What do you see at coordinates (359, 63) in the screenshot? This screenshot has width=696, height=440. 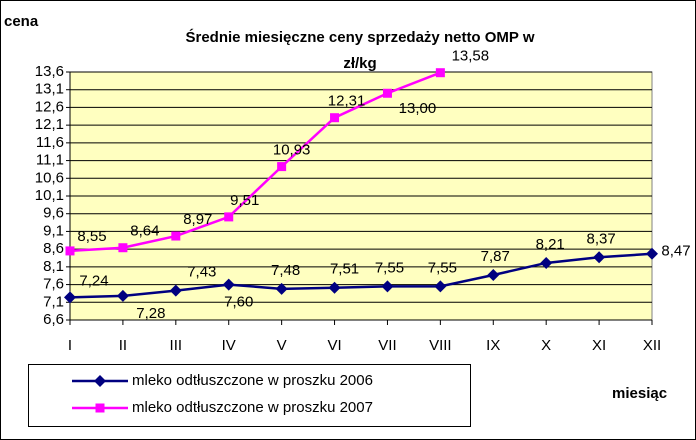 I see `chart-title: zł/kg` at bounding box center [359, 63].